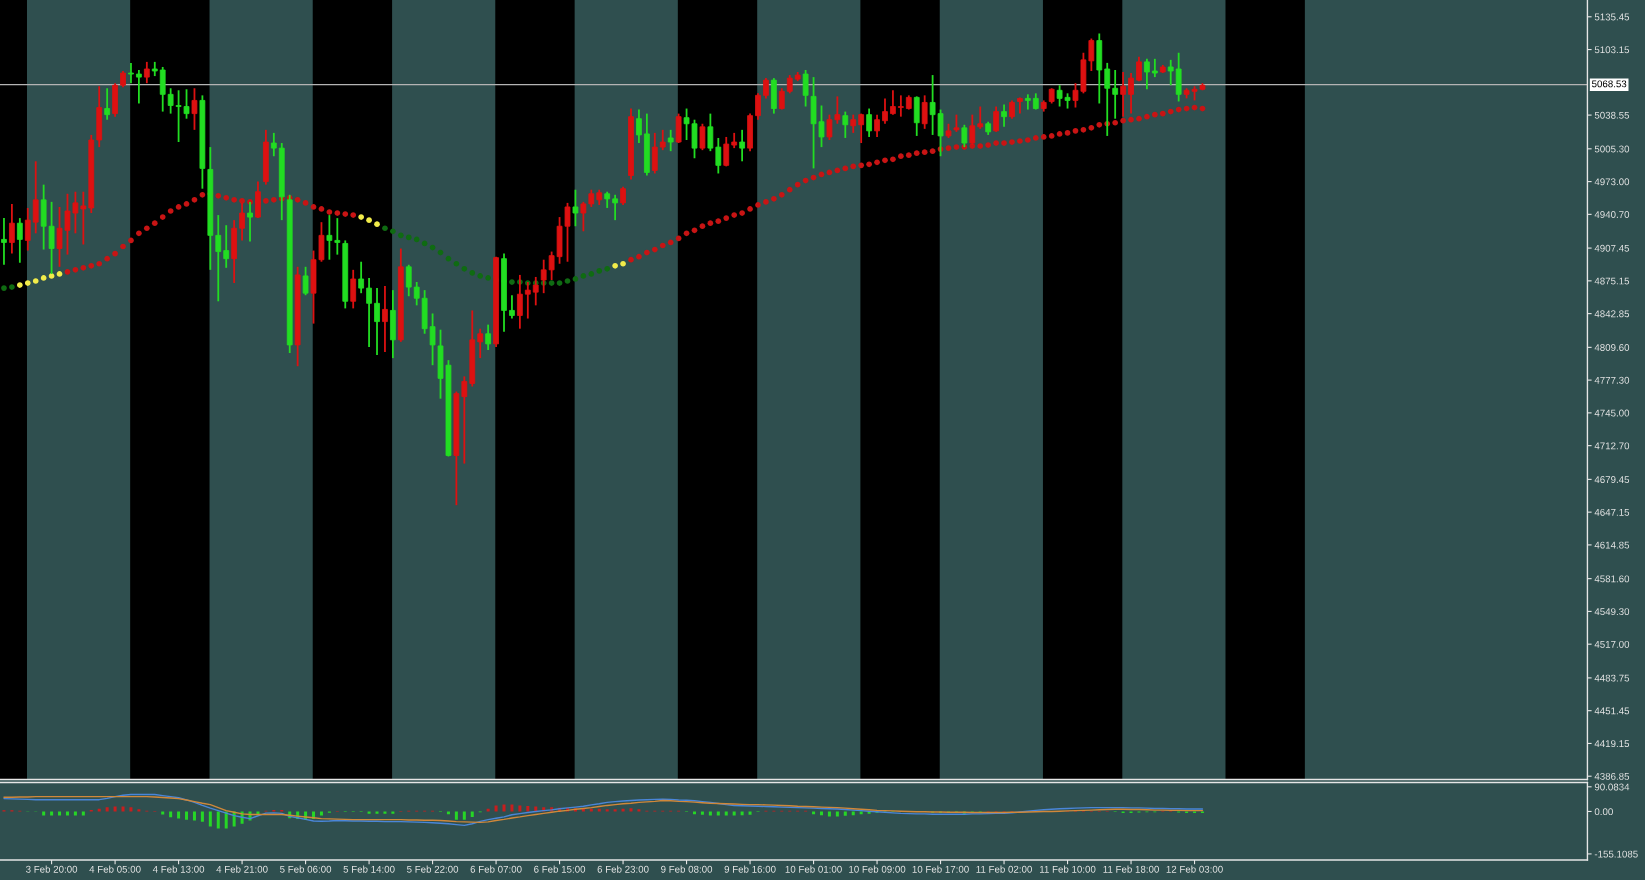 The height and width of the screenshot is (880, 1645). What do you see at coordinates (1609, 84) in the screenshot?
I see `ref-line-label: 5068.53` at bounding box center [1609, 84].